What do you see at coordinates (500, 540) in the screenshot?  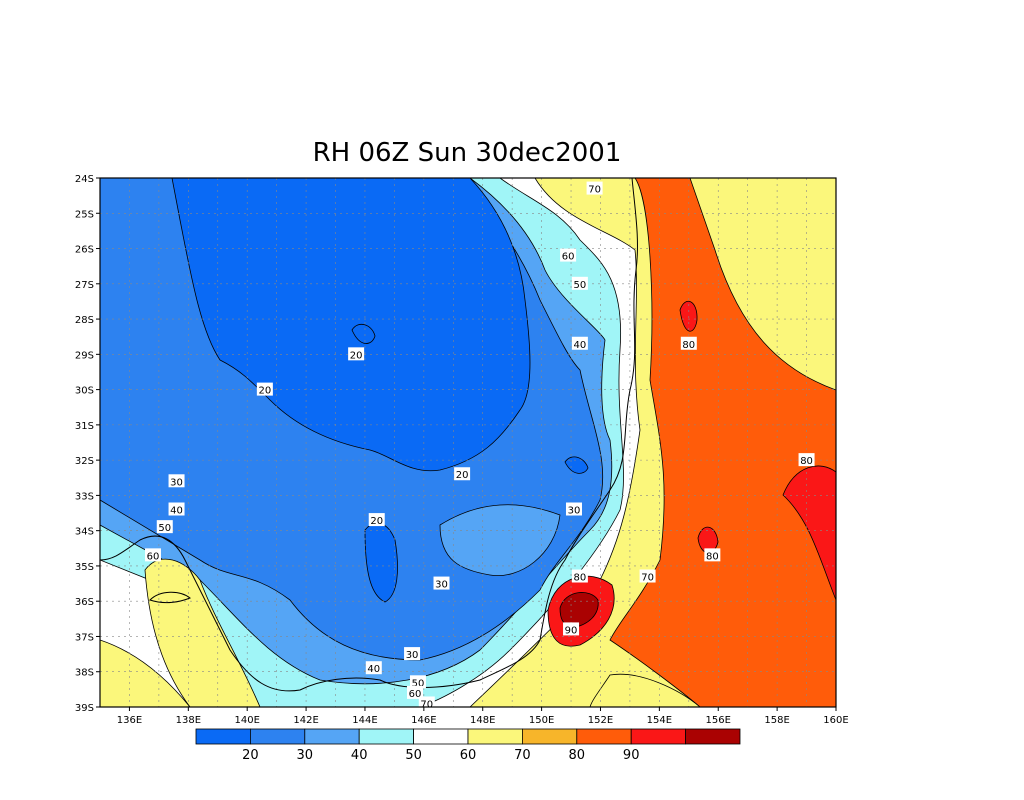 I see `region-30-40-inland` at bounding box center [500, 540].